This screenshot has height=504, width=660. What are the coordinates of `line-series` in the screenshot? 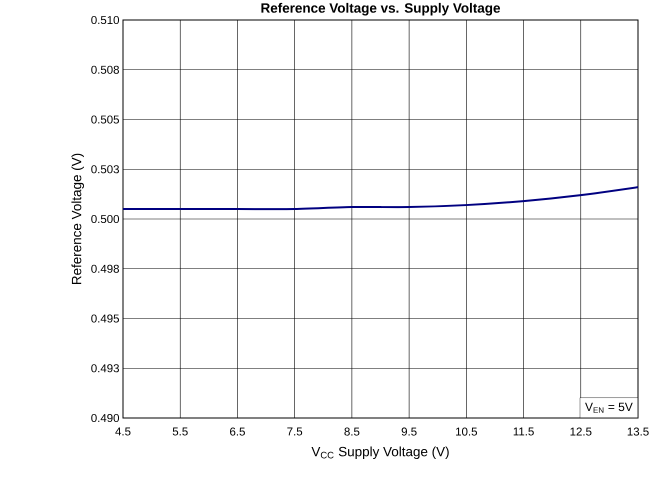 It's located at (380, 198).